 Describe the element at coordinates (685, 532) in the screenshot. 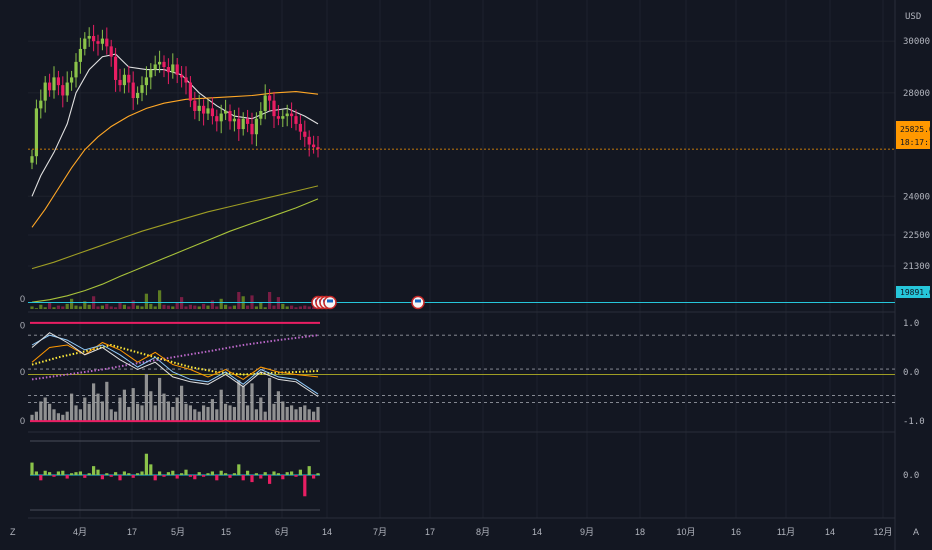

I see `time-tick-label: 10月` at that location.